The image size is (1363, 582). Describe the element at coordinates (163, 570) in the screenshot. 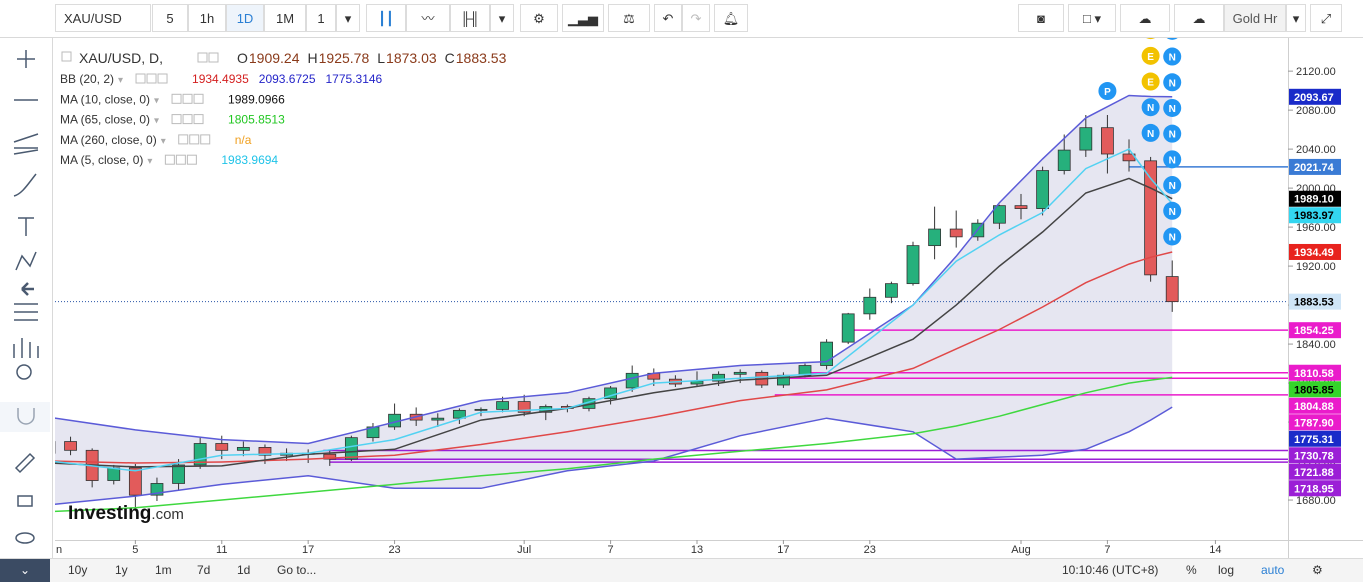

I see `range-button: 1m` at that location.